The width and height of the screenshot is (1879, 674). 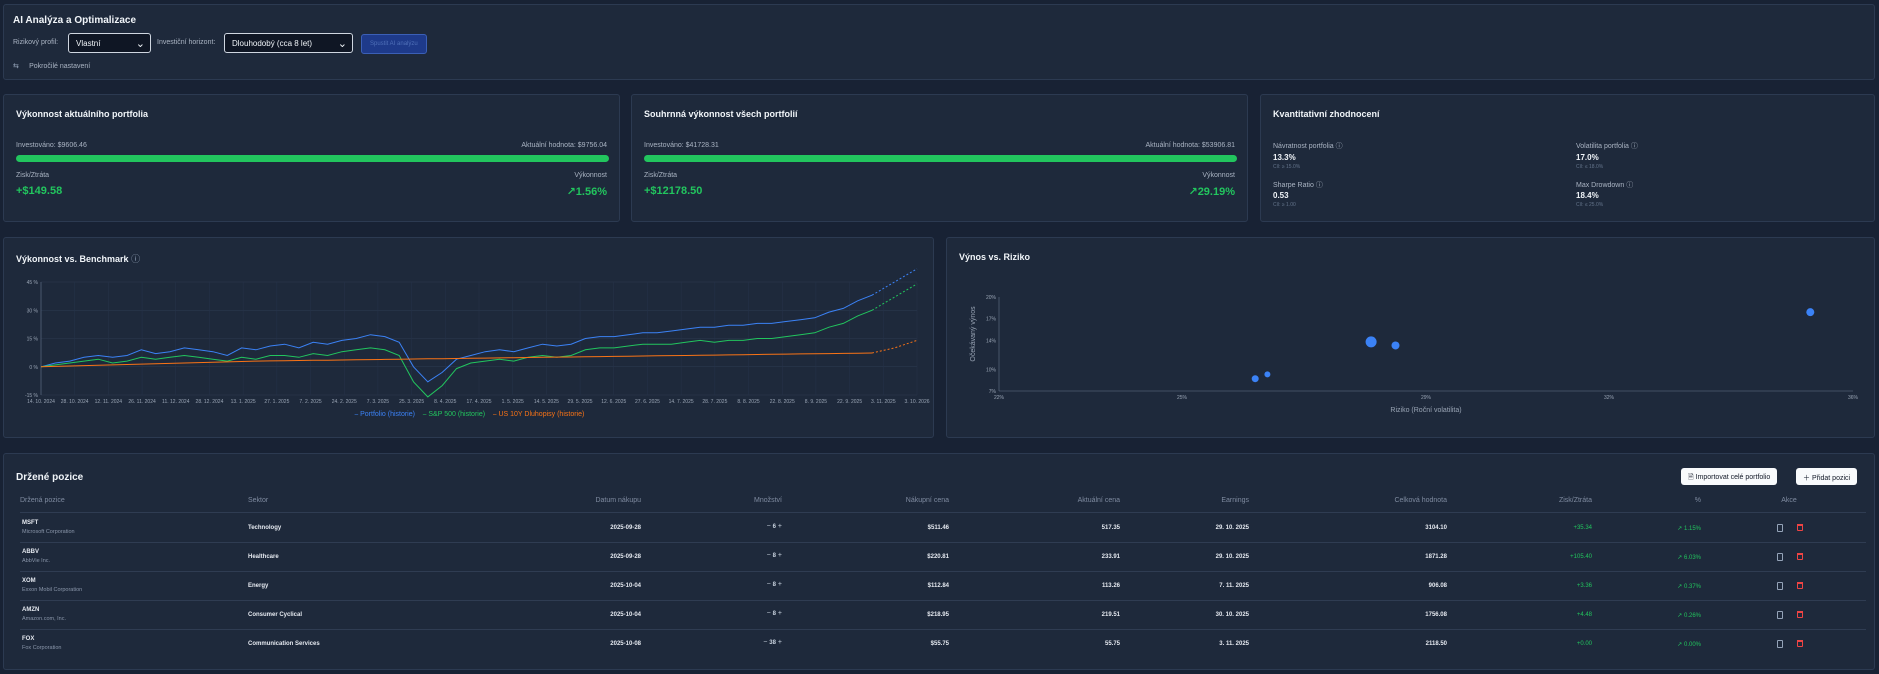 What do you see at coordinates (1575, 500) in the screenshot?
I see `column-header: Zisk/Ztráta` at bounding box center [1575, 500].